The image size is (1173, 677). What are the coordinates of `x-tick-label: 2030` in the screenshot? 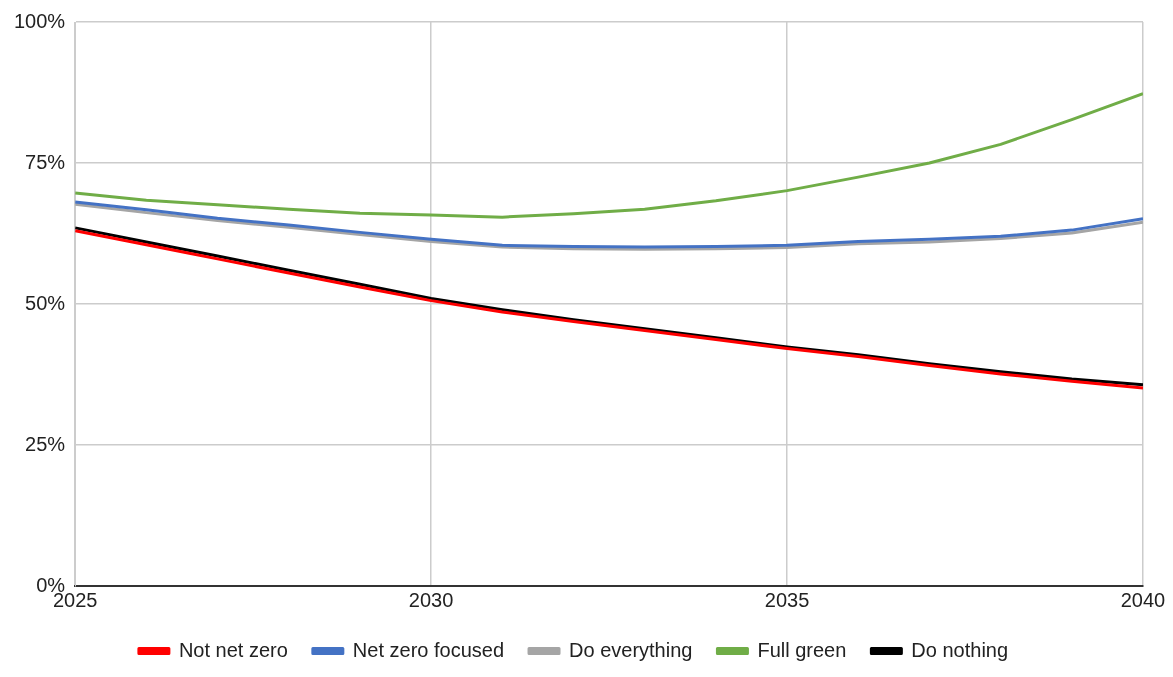 It's located at (431, 599).